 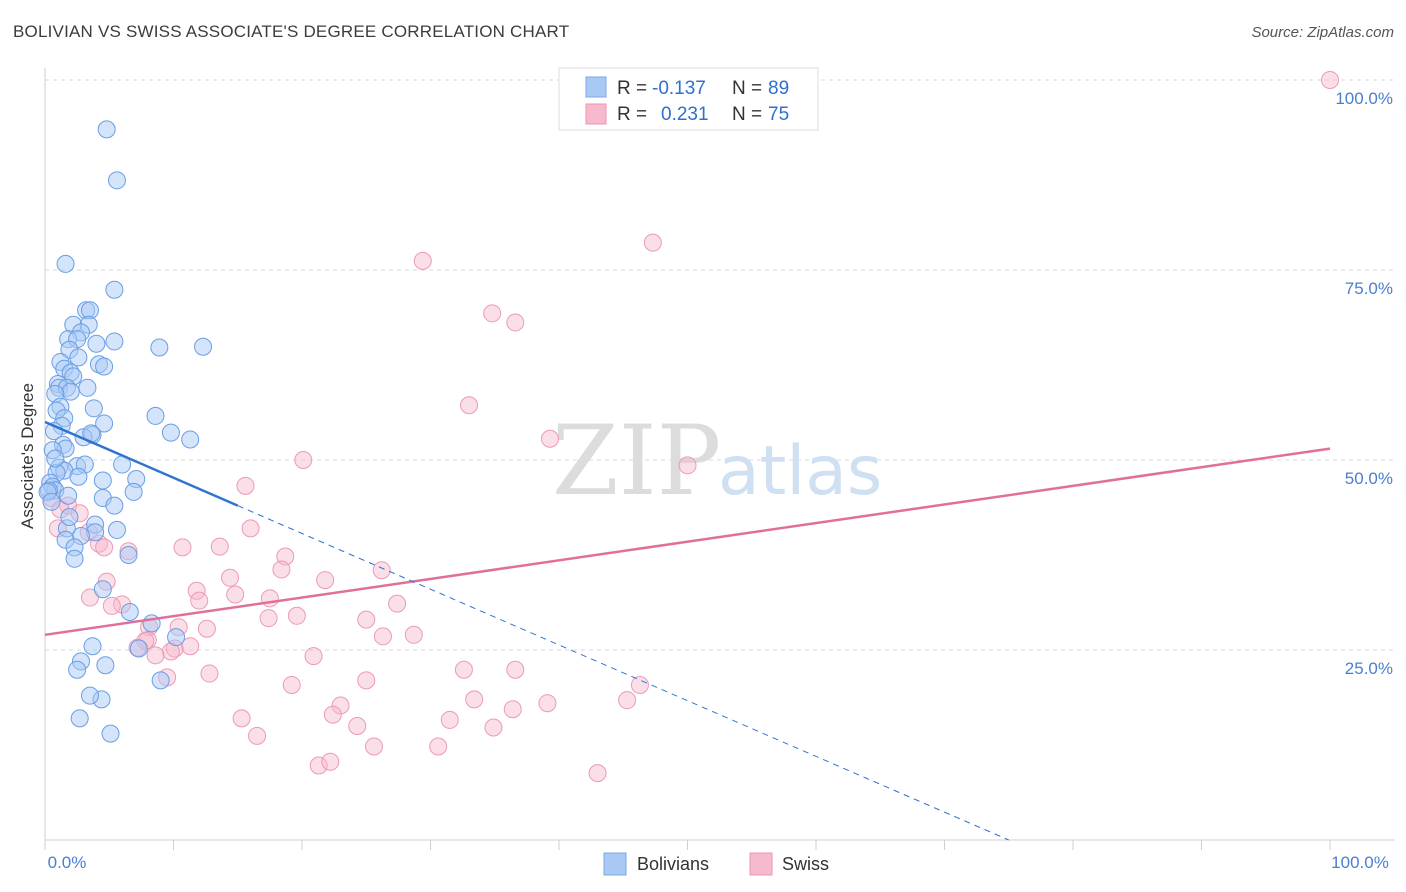 I want to click on legend-n-label-bolivians: N =, so click(x=747, y=88).